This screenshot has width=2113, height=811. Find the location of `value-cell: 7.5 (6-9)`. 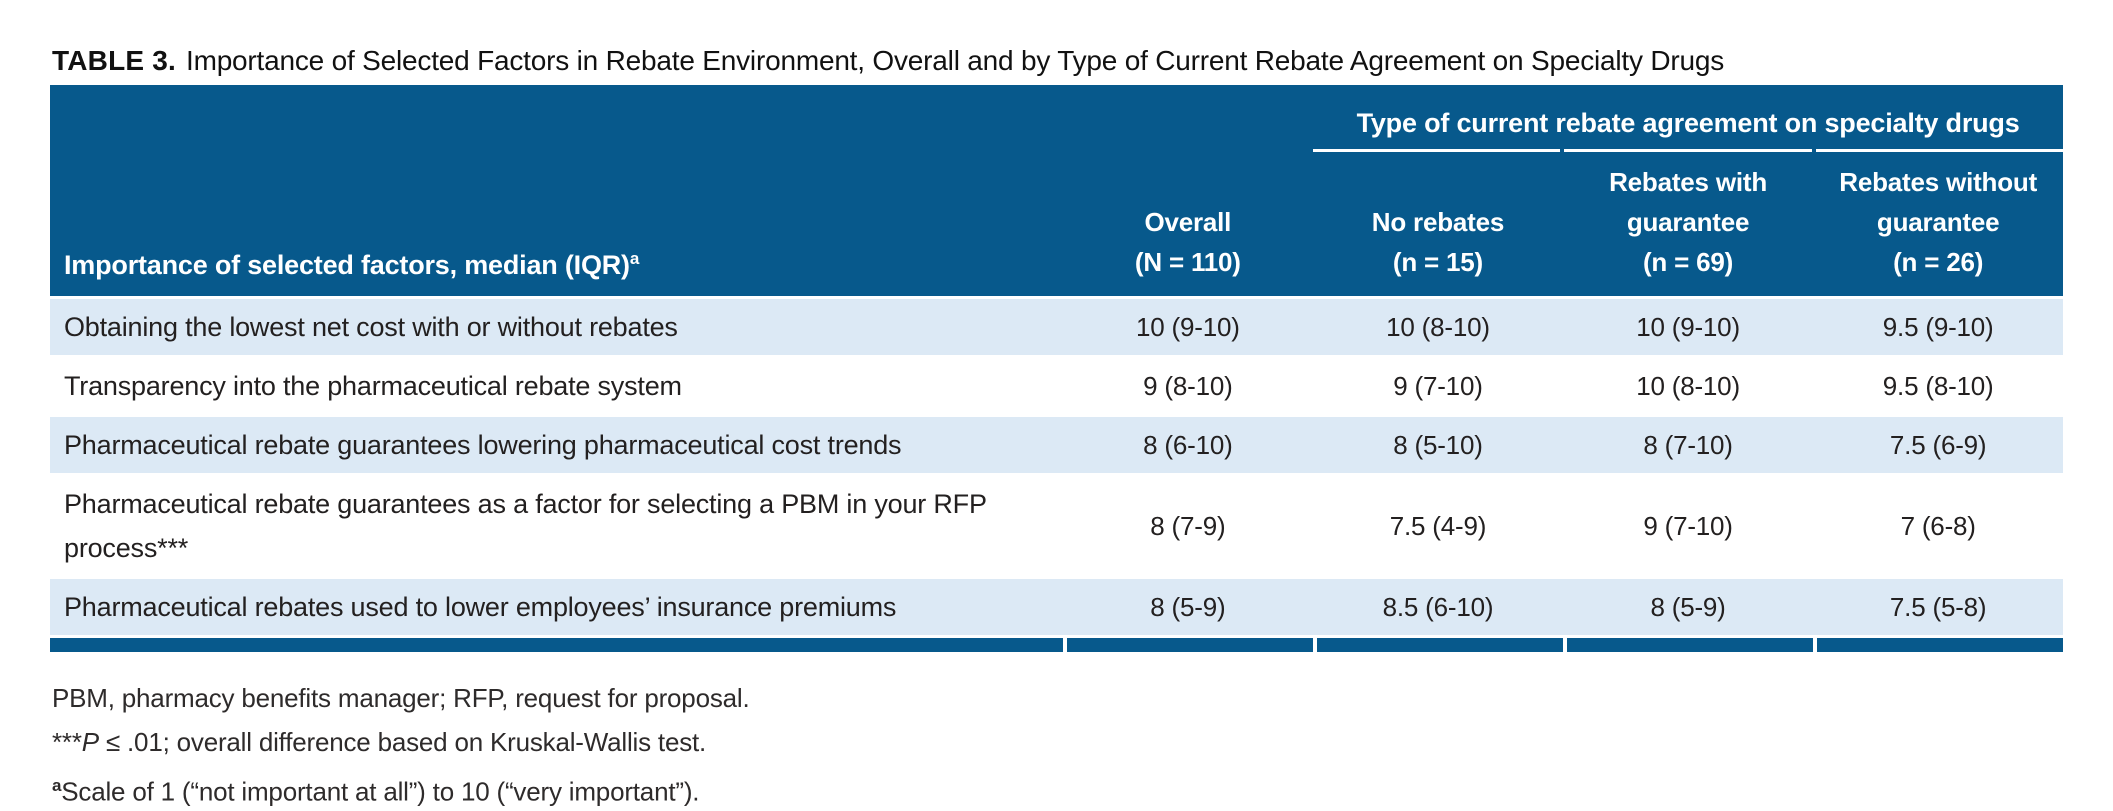

value-cell: 7.5 (6-9) is located at coordinates (1938, 444).